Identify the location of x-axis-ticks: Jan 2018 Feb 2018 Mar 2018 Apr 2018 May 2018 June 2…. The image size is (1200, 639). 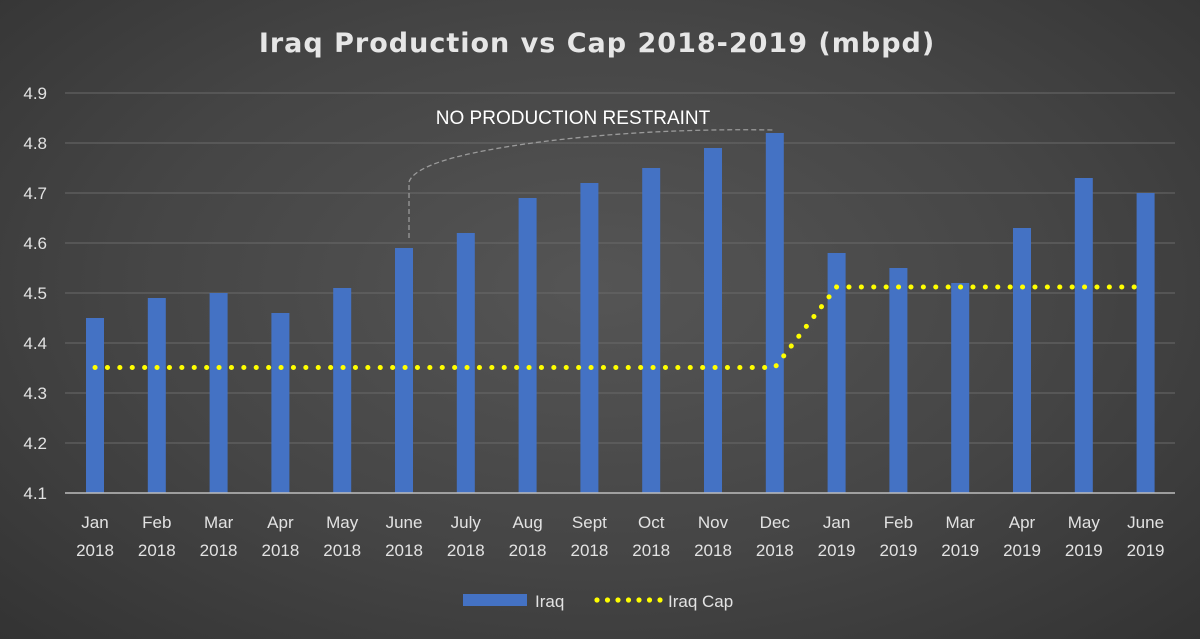
(620, 536).